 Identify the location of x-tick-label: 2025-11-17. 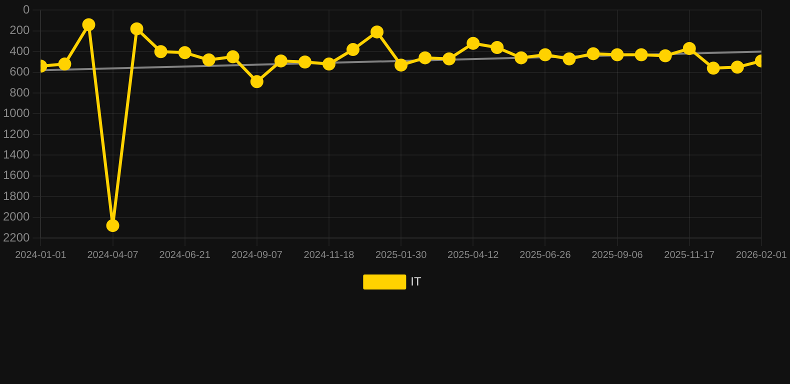
(689, 255).